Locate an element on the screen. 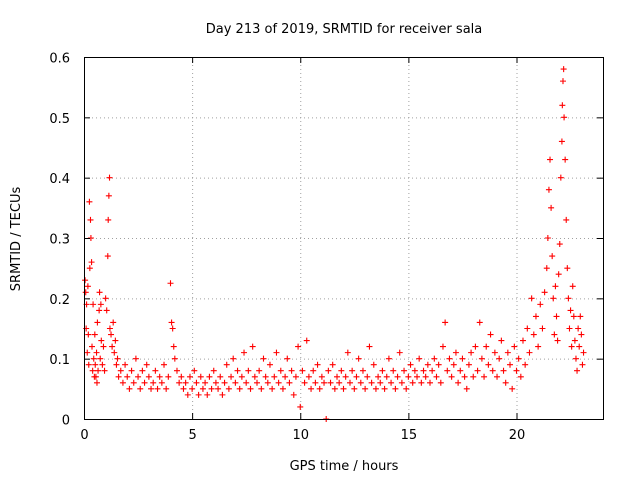 This screenshot has height=480, width=640. x-tick-label: 0 is located at coordinates (84, 435).